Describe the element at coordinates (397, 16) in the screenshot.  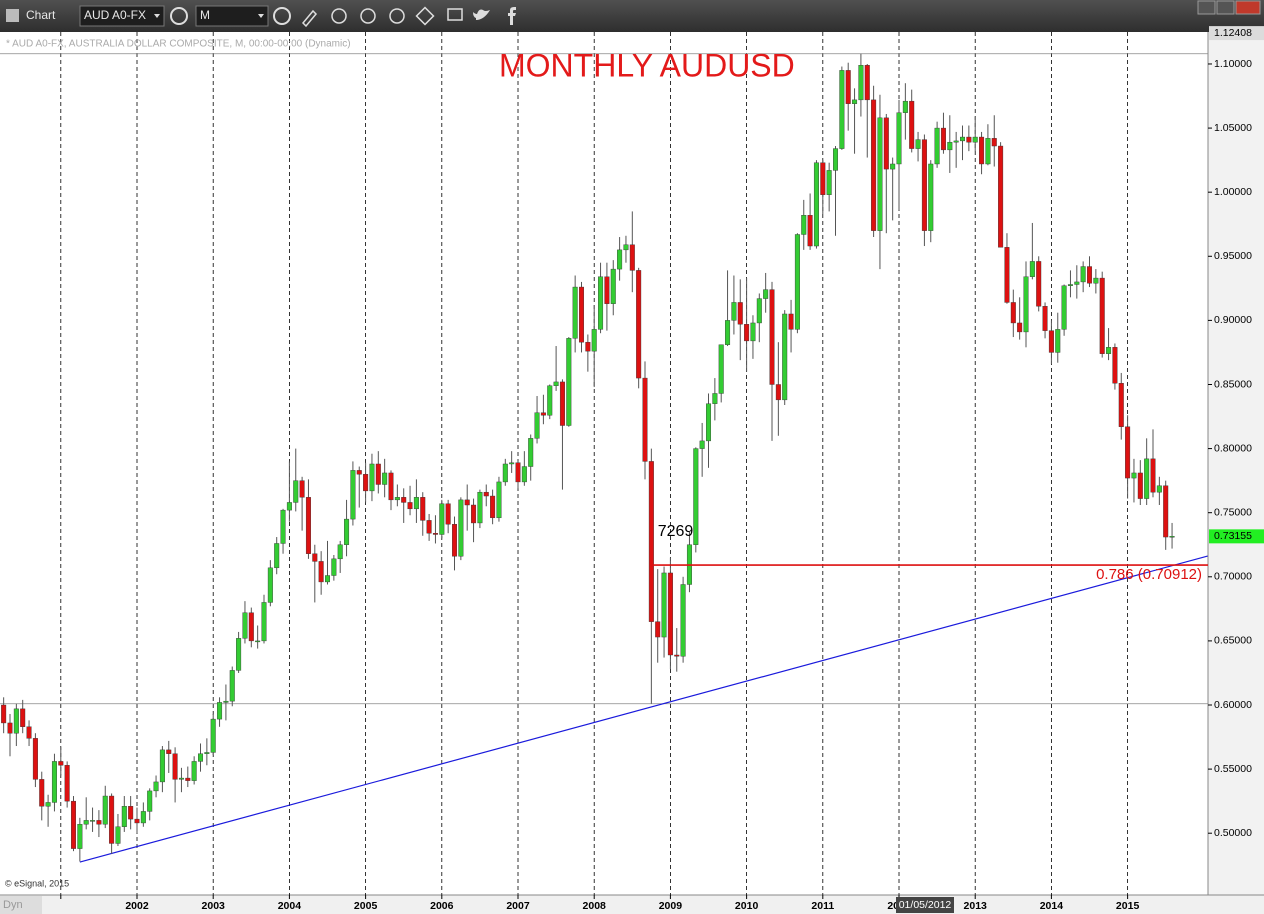
I see `alert-icon` at that location.